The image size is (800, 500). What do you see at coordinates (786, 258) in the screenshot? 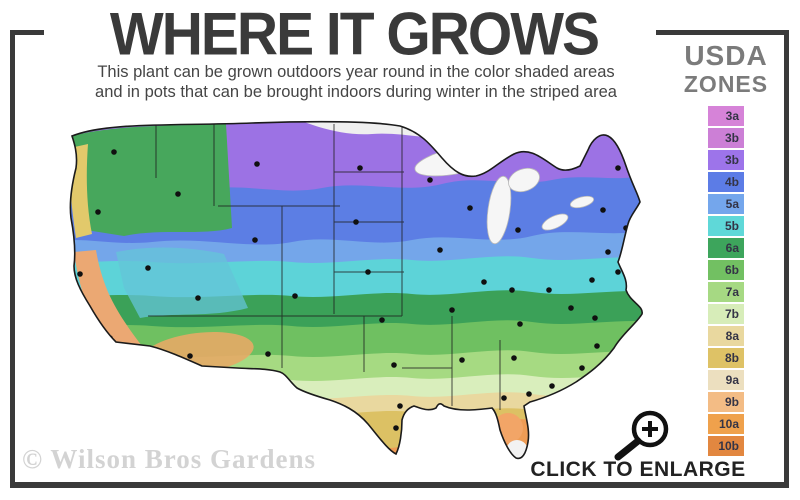
I see `frame-right-border` at bounding box center [786, 258].